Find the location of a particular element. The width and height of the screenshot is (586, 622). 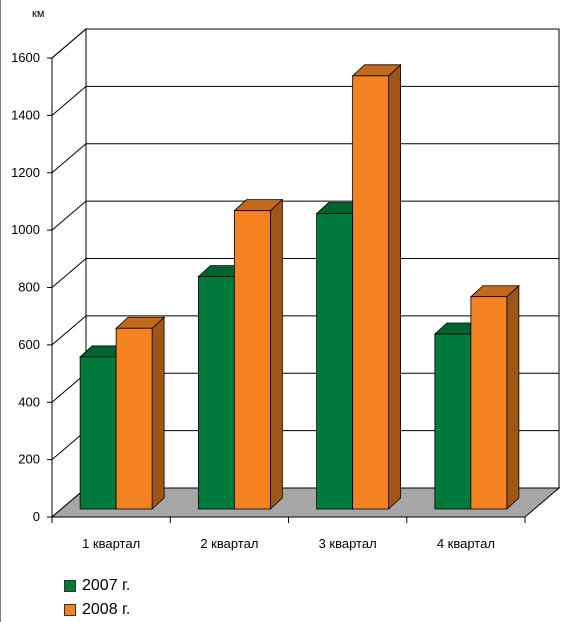

x-tick-label: 4 квартал is located at coordinates (466, 543).